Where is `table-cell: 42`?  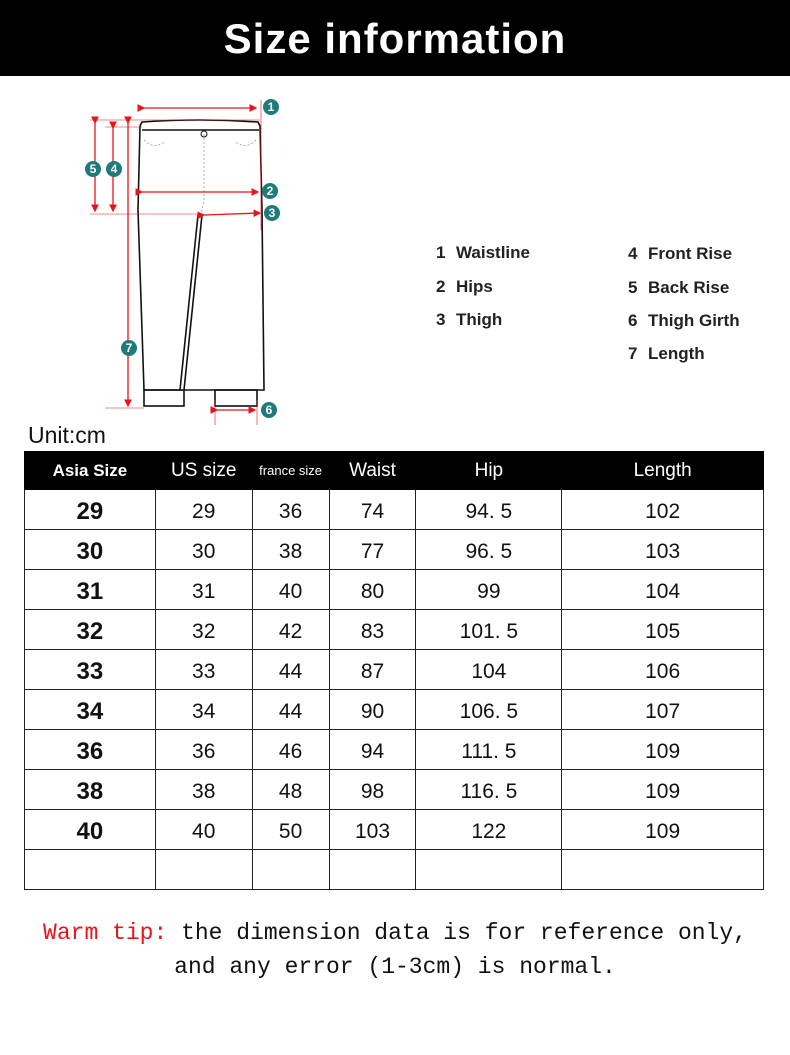 table-cell: 42 is located at coordinates (290, 629).